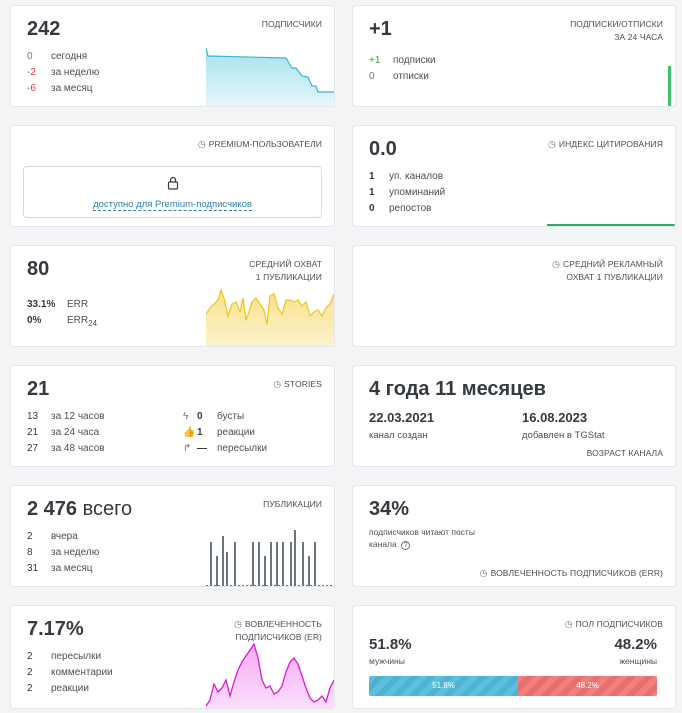 The image size is (682, 713). Describe the element at coordinates (52, 536) in the screenshot. I see `stat-row: 2 вчера` at that location.